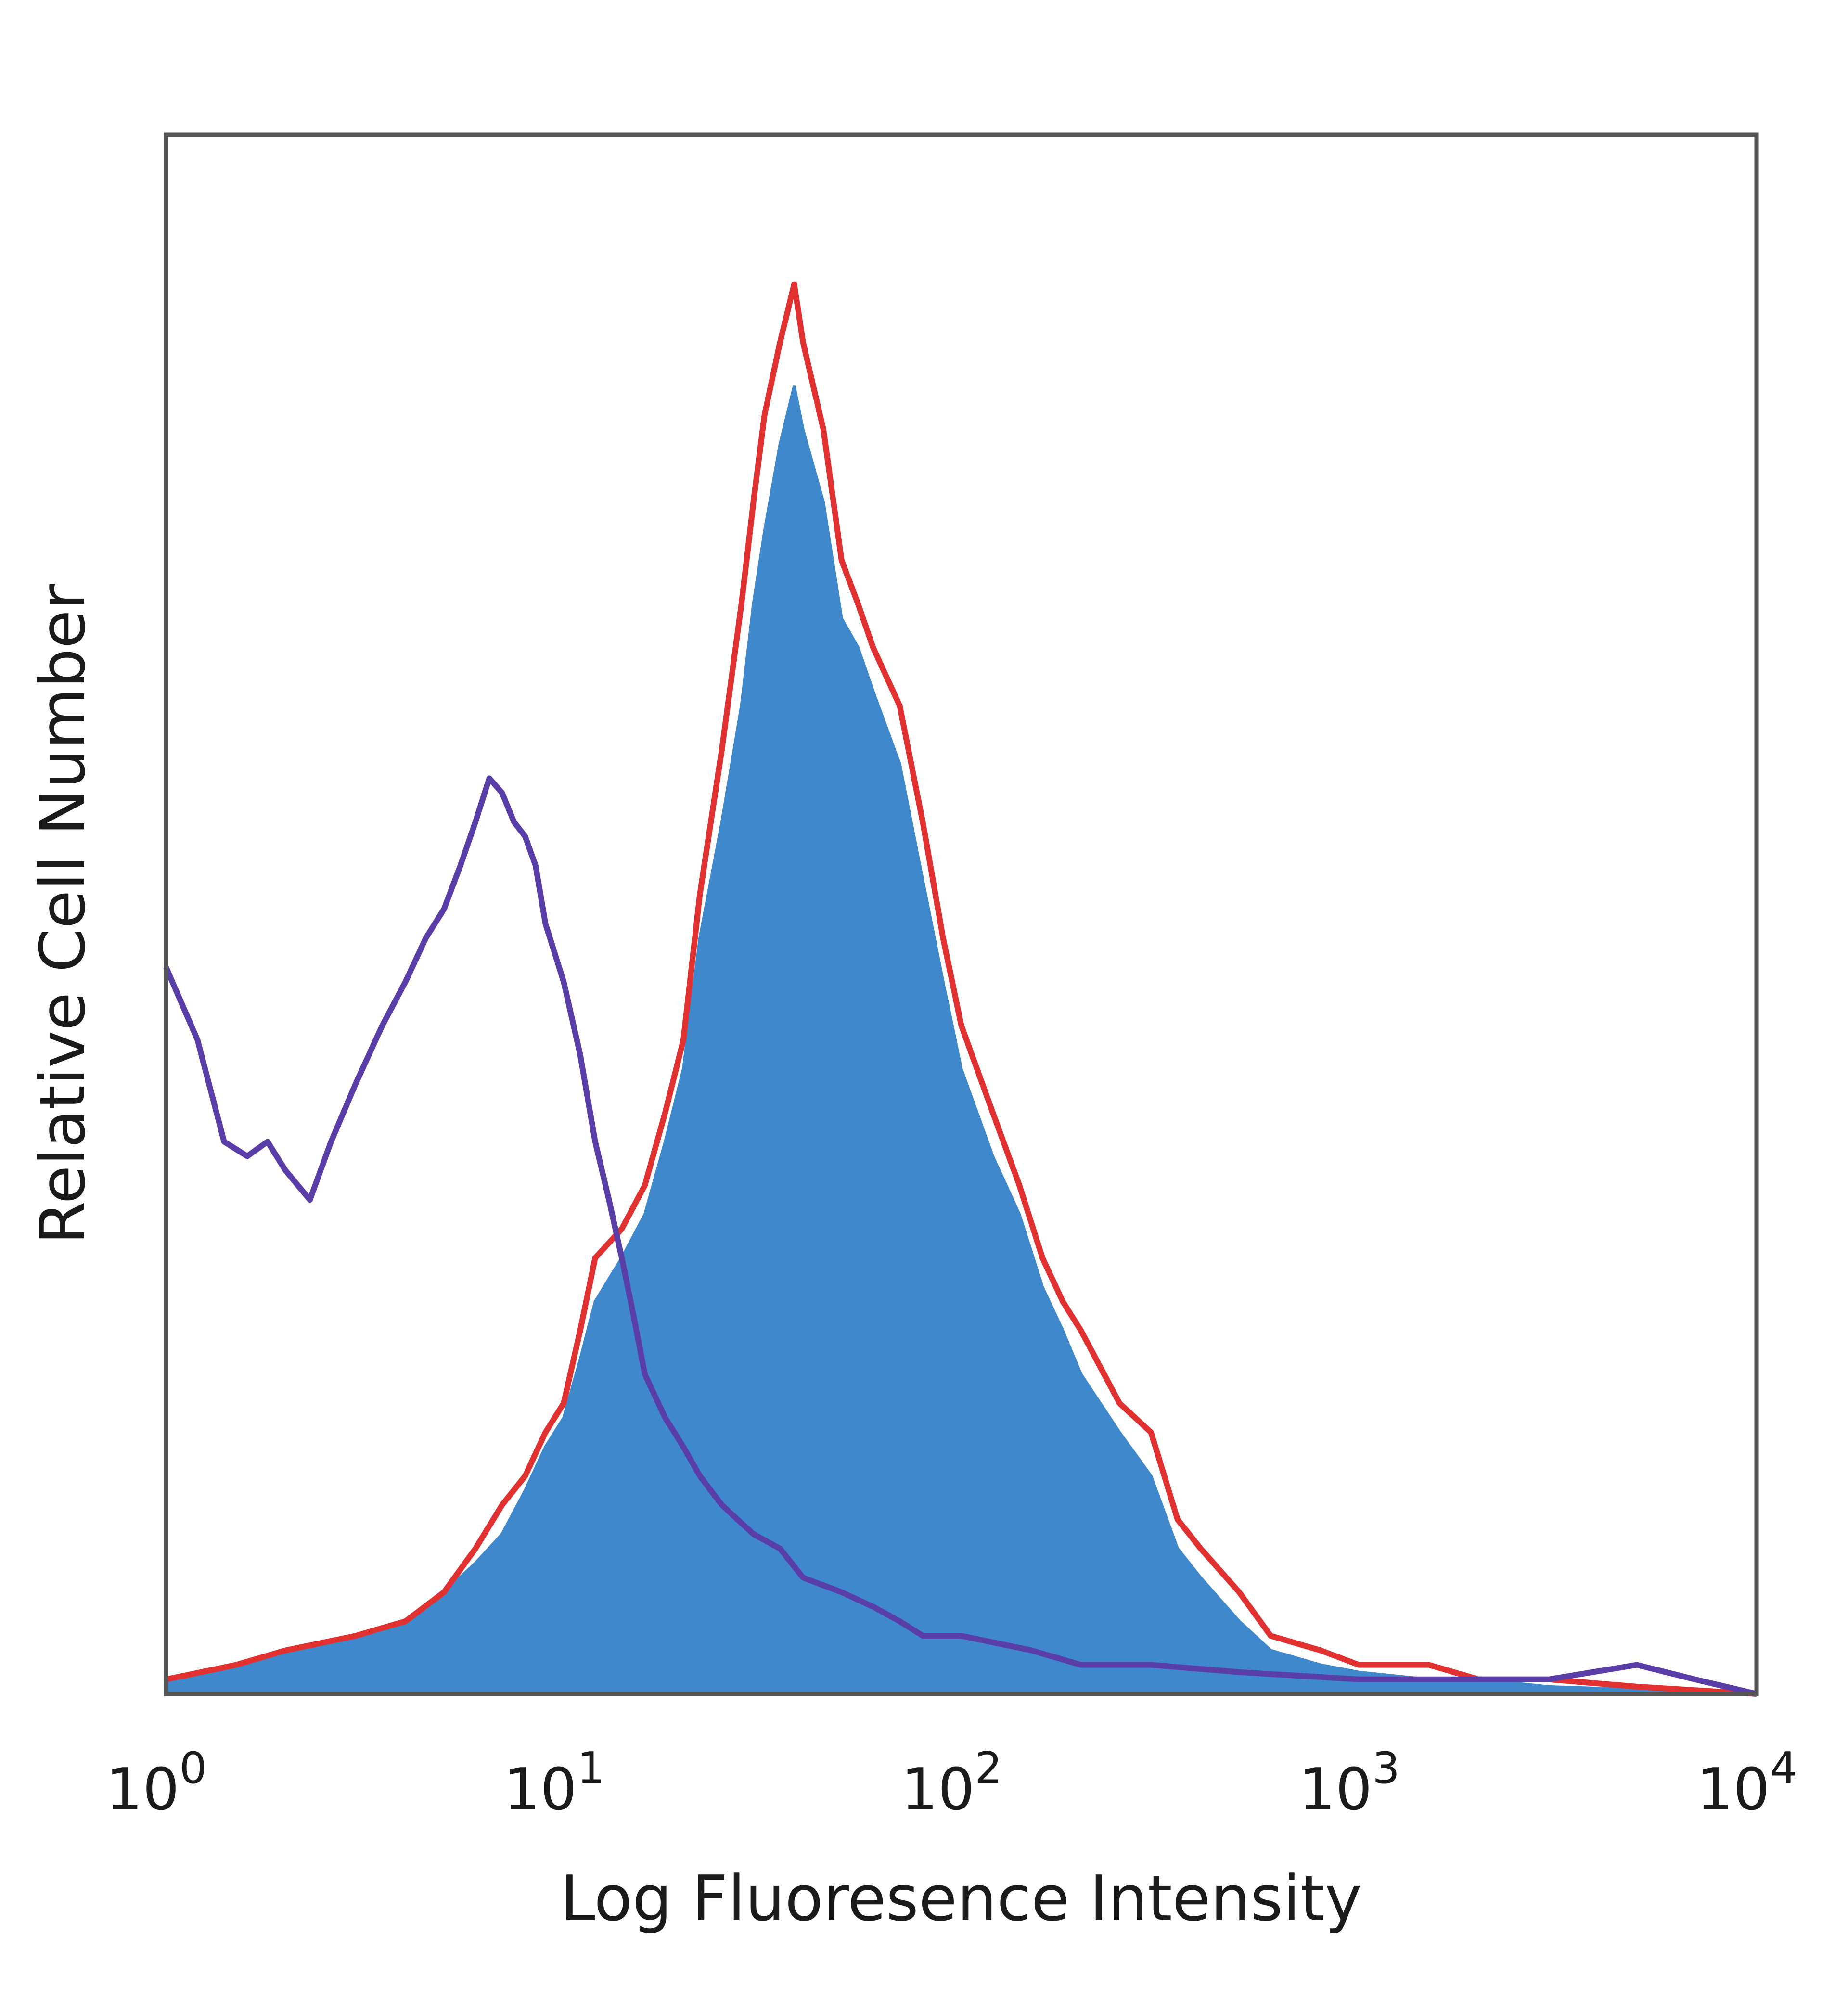 The image size is (1848, 2000). What do you see at coordinates (961, 1898) in the screenshot?
I see `x-axis-label: Log Fluoresence Intensity` at bounding box center [961, 1898].